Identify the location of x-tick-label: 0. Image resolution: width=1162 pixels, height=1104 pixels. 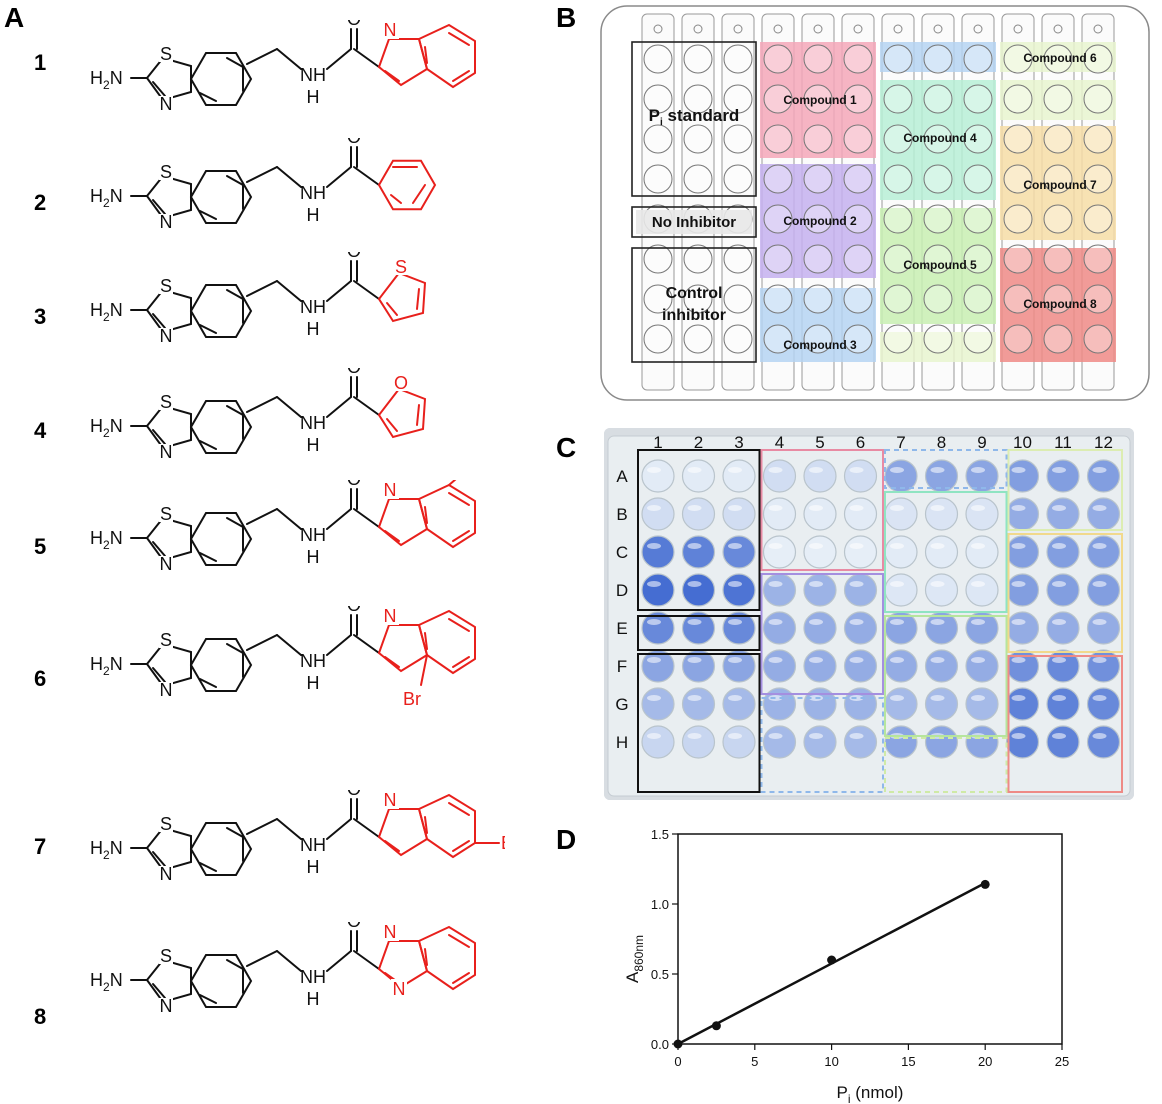
(677, 1061).